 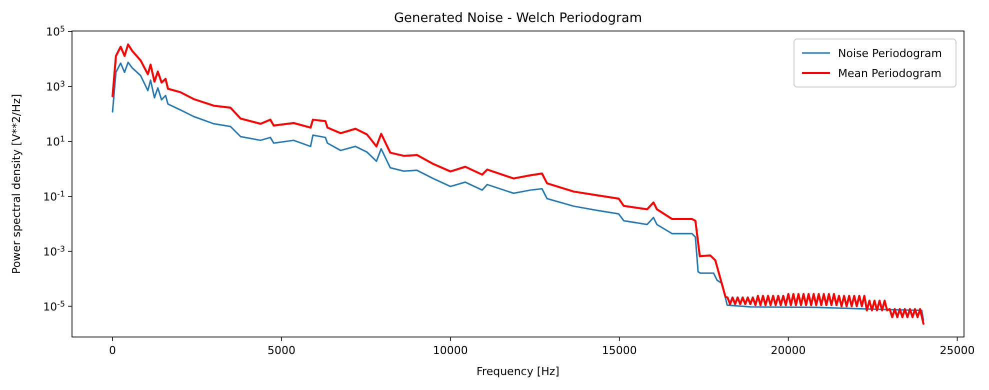 What do you see at coordinates (788, 350) in the screenshot?
I see `x-tick-label: 20000` at bounding box center [788, 350].